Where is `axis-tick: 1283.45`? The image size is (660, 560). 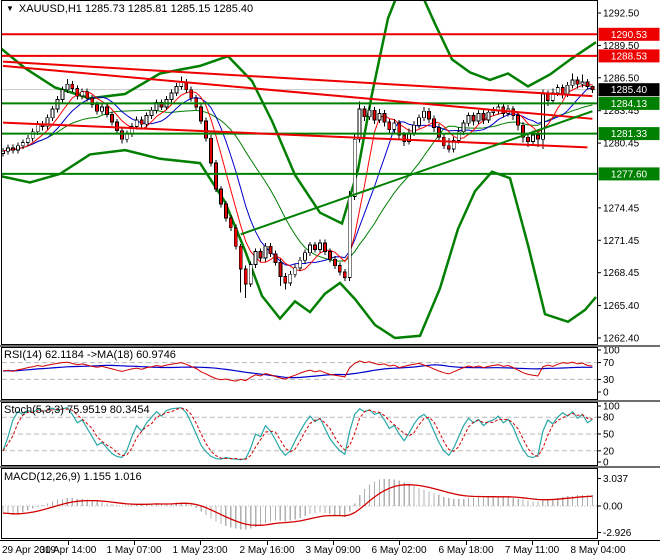 axis-tick: 1283.45 is located at coordinates (618, 111).